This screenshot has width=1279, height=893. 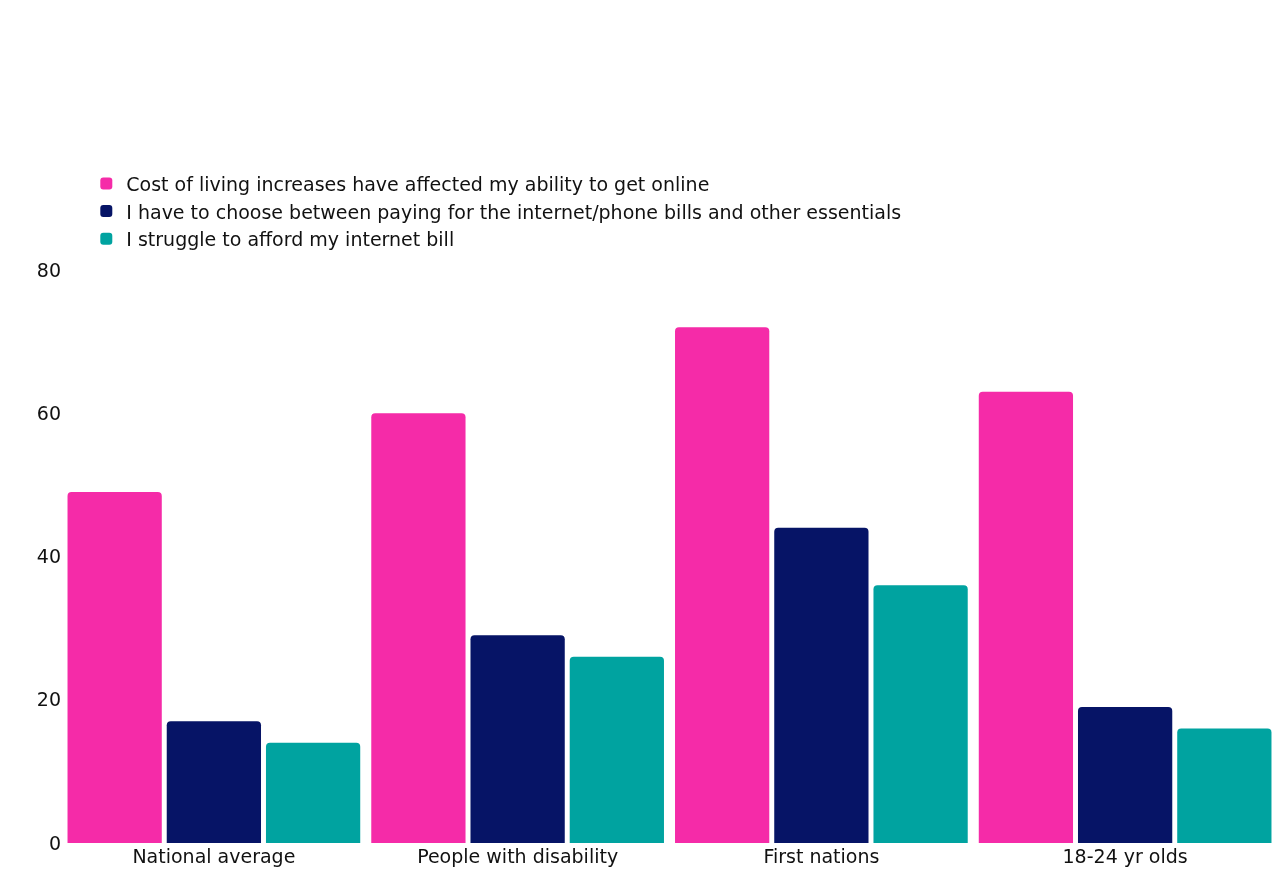 I want to click on y-tick-label: 60, so click(x=48, y=412).